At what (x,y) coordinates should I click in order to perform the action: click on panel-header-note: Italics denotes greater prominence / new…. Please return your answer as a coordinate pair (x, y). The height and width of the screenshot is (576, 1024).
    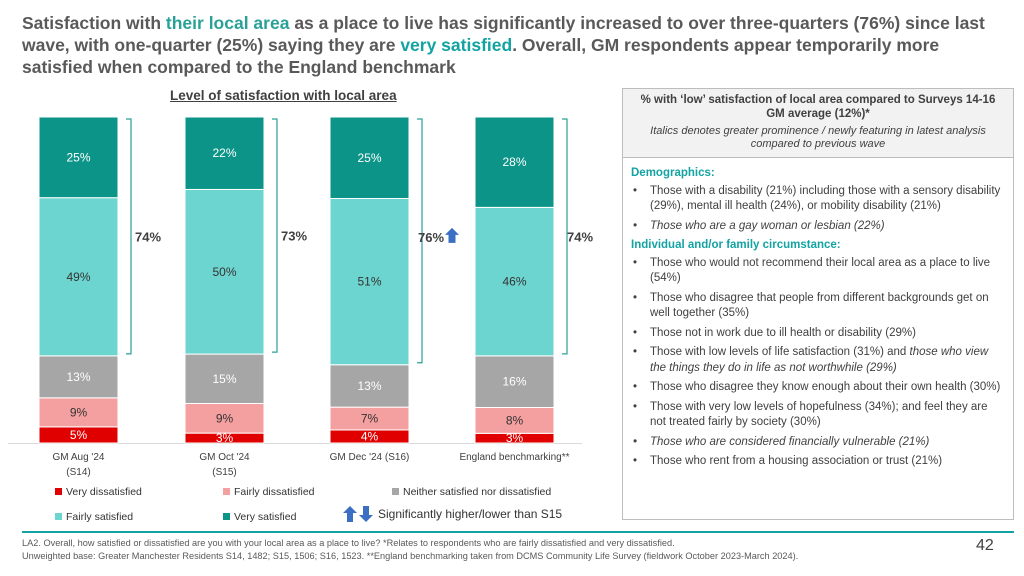
    Looking at the image, I should click on (818, 137).